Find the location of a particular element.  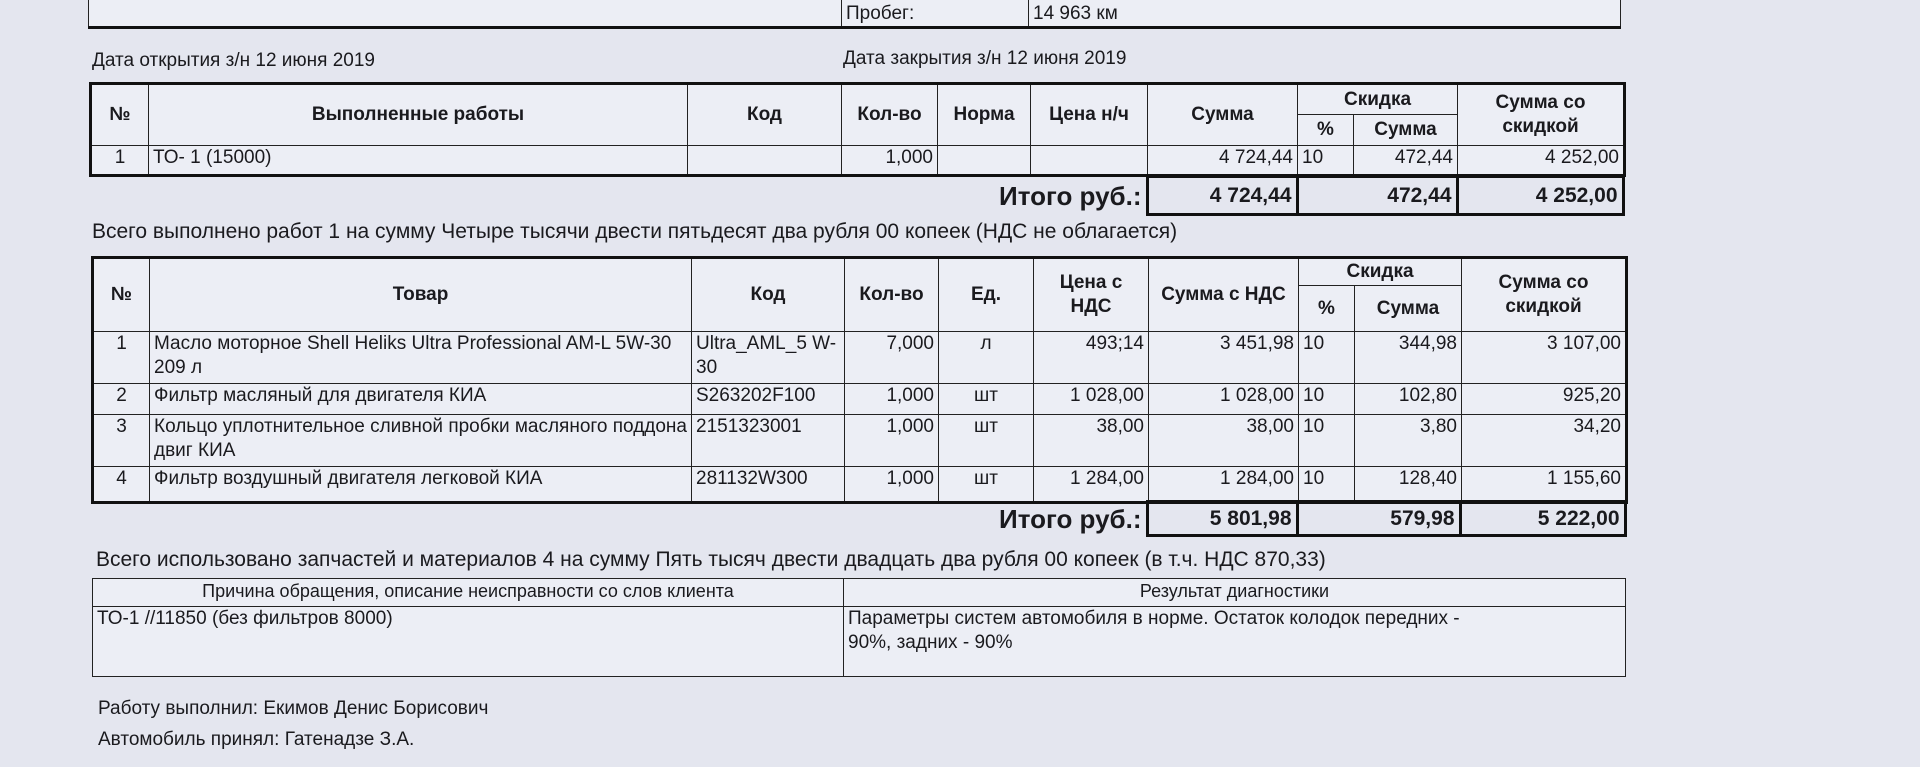

total-final: 5 222,00 is located at coordinates (1542, 518).